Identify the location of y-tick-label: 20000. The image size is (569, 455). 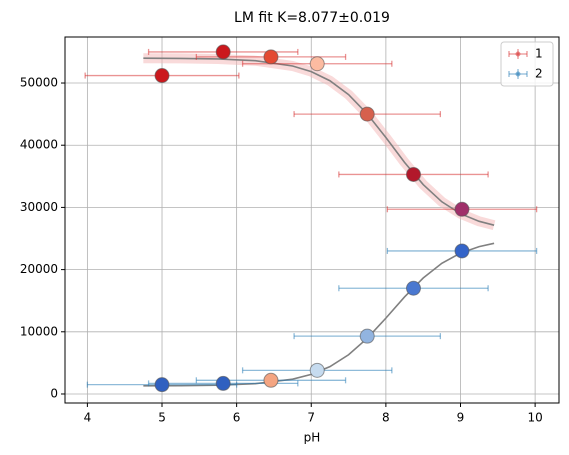
(39, 269).